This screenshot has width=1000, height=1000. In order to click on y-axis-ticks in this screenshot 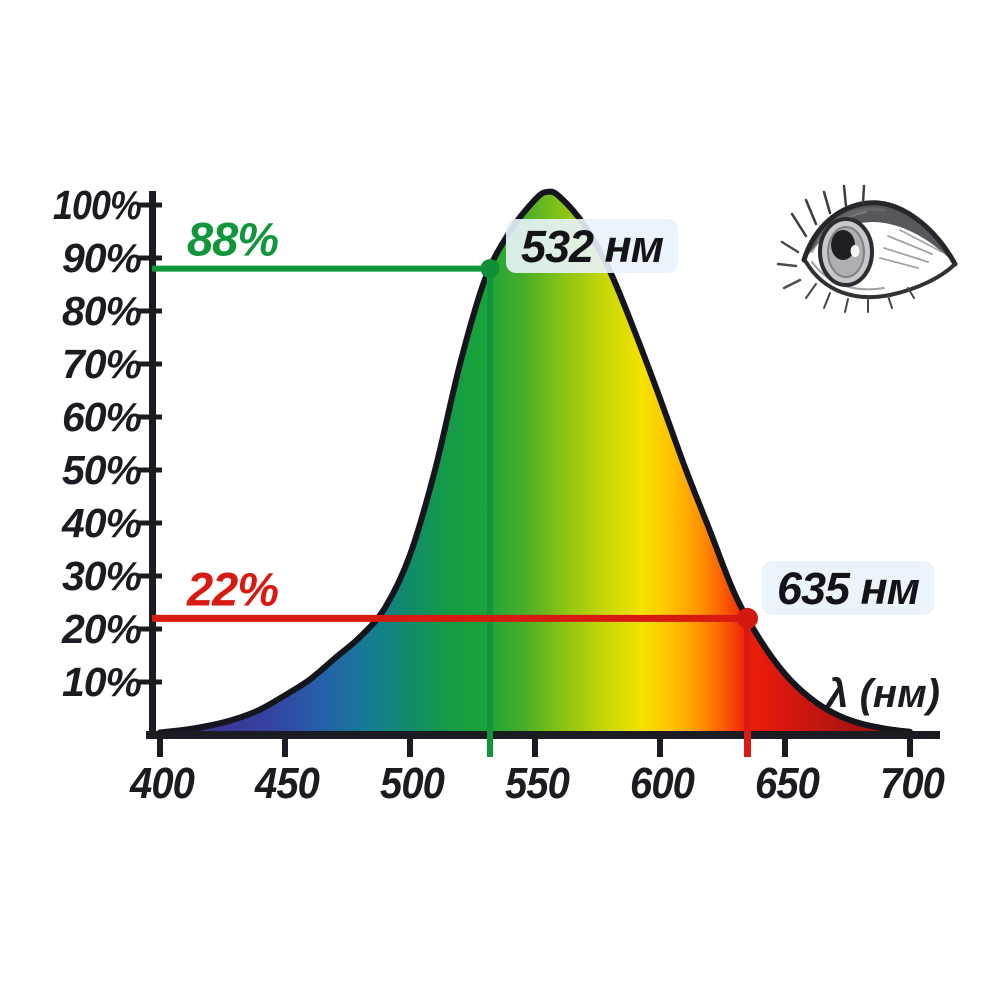, I will do `click(149, 443)`.